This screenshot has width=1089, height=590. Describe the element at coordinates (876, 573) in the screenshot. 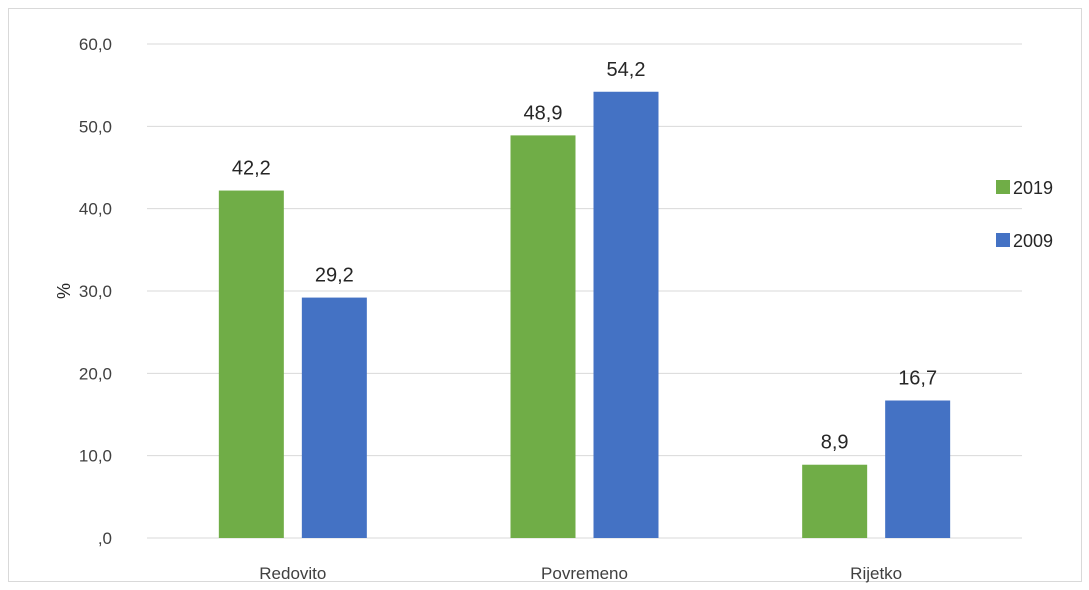

I see `x-tick-label: Rijetko` at that location.